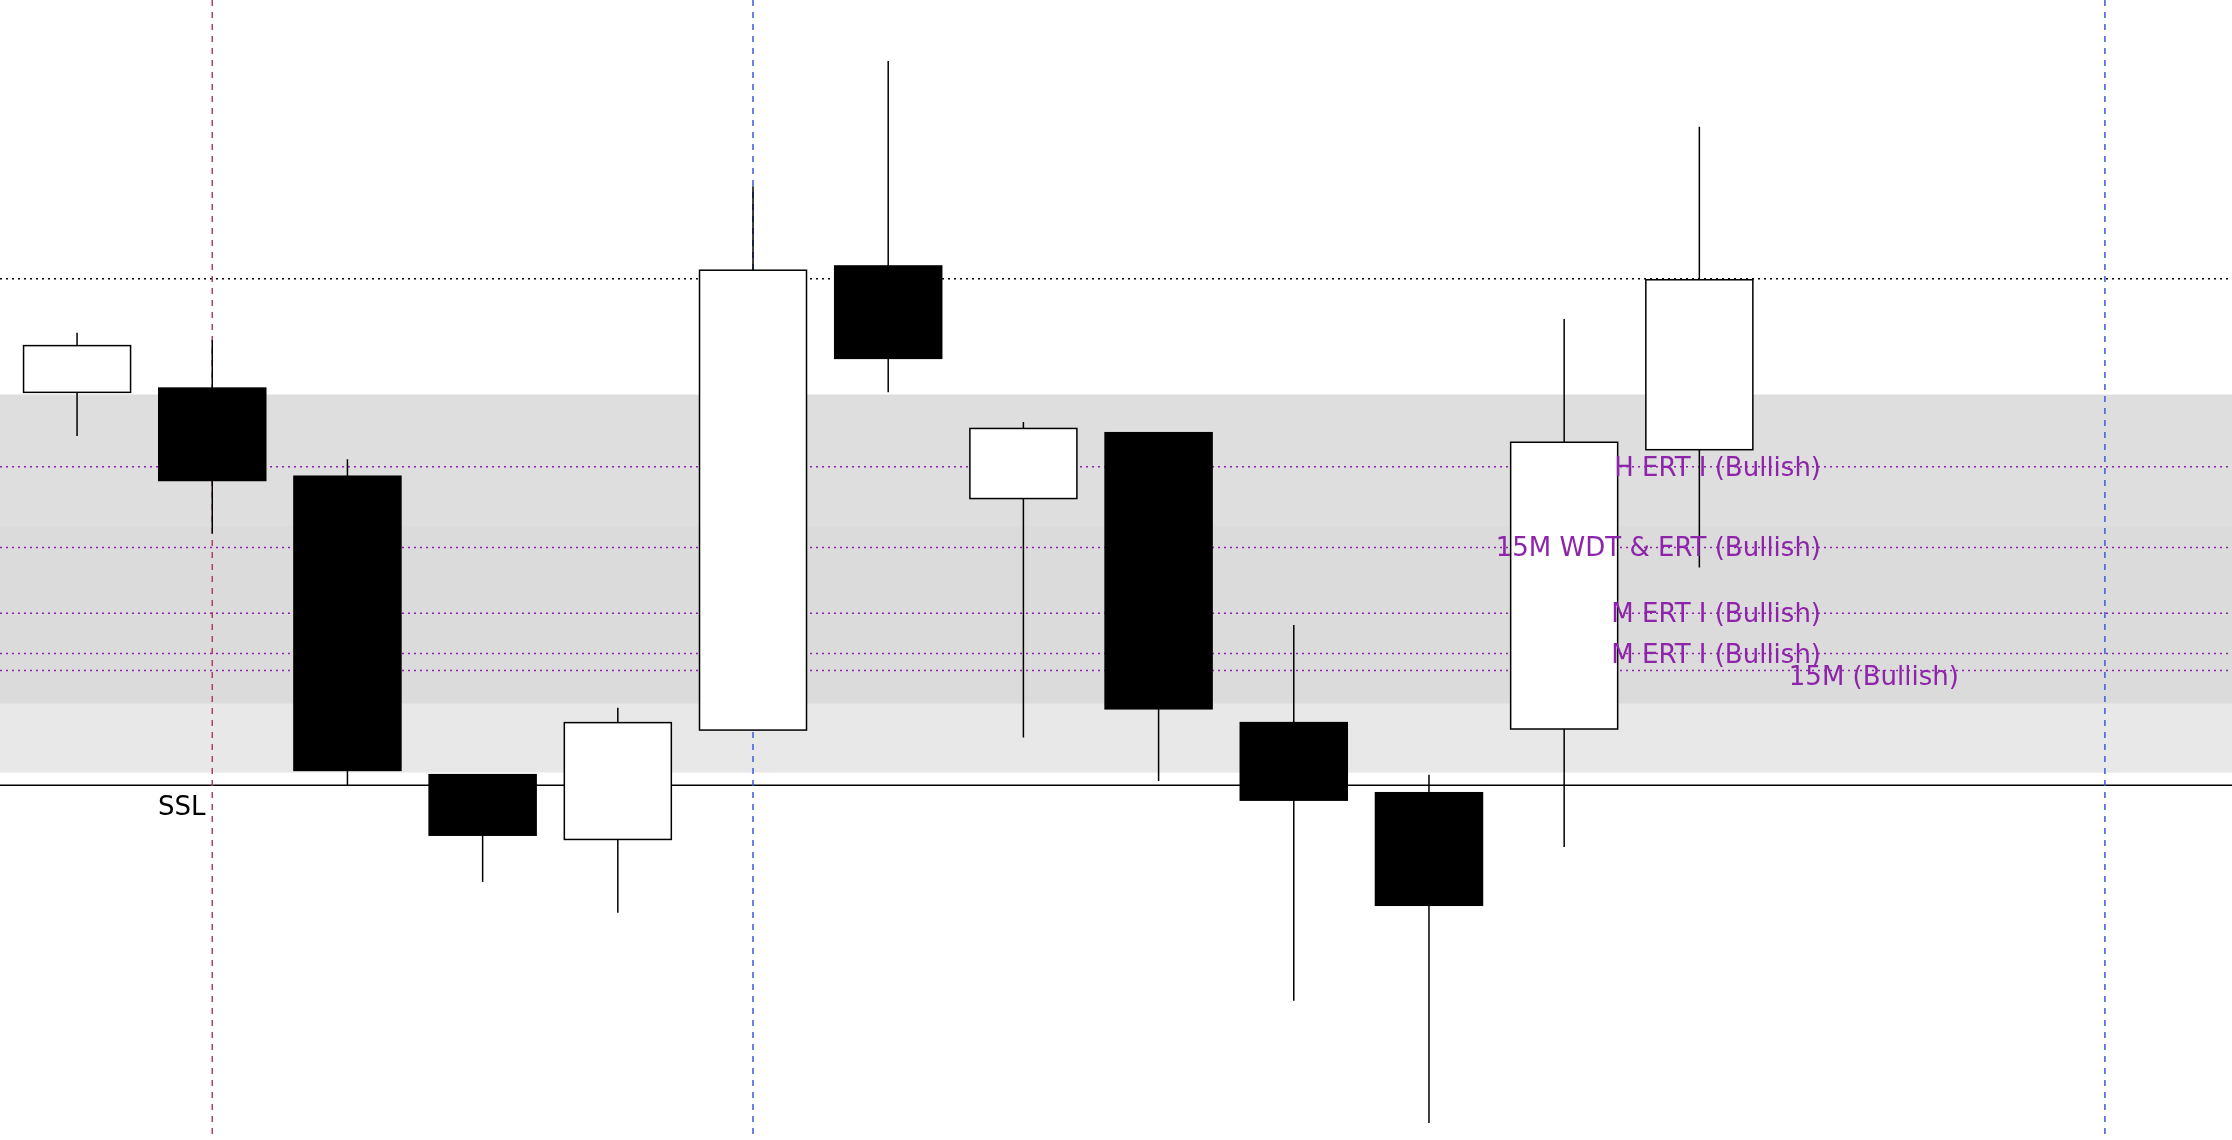 The image size is (2232, 1140). Describe the element at coordinates (181, 806) in the screenshot. I see `ref-line-label: SSL` at that location.